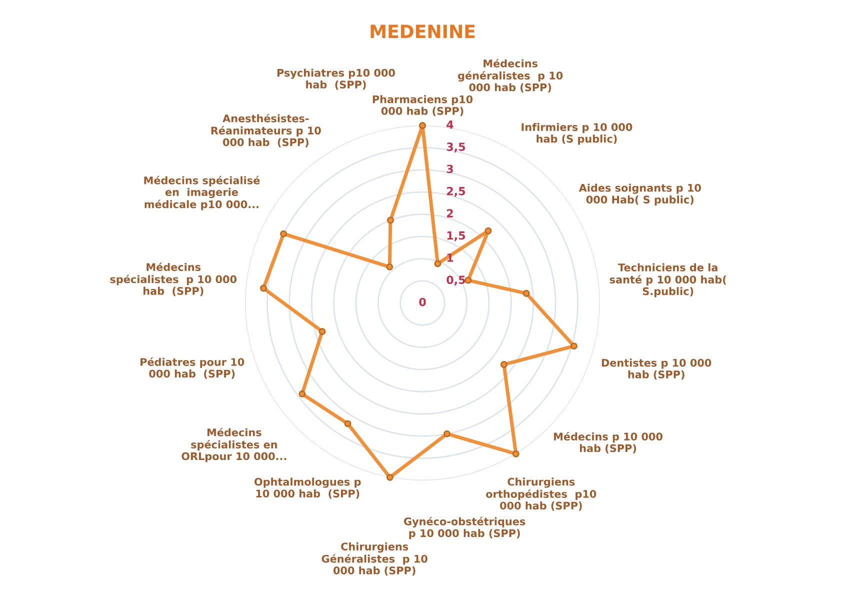  I want to click on spoke-label: Psychiatres p10 000 hab (SPP), so click(336, 79).